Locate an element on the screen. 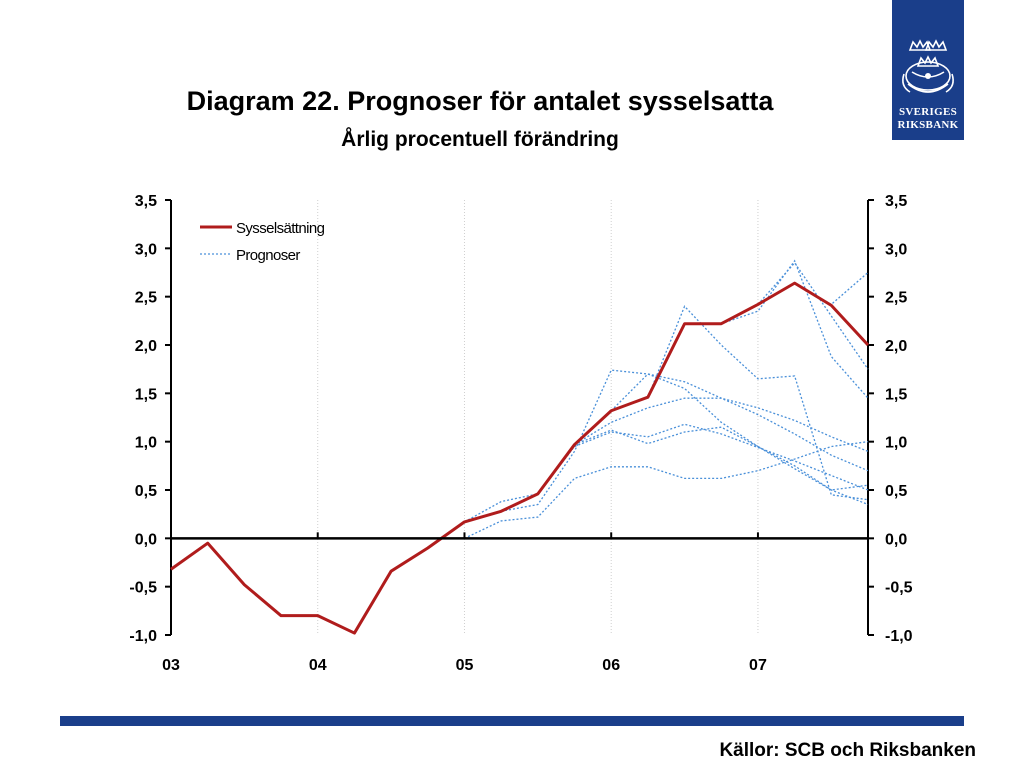 This screenshot has width=1024, height=768. x-tick-labels: 03 04 05 06 07 is located at coordinates (464, 665).